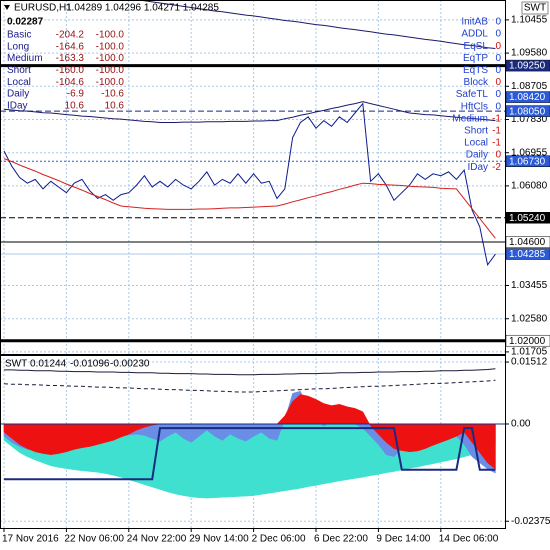  What do you see at coordinates (142, 8) in the screenshot?
I see `ohlc: 1.04289 1.04296 1.04271 1.04285` at bounding box center [142, 8].